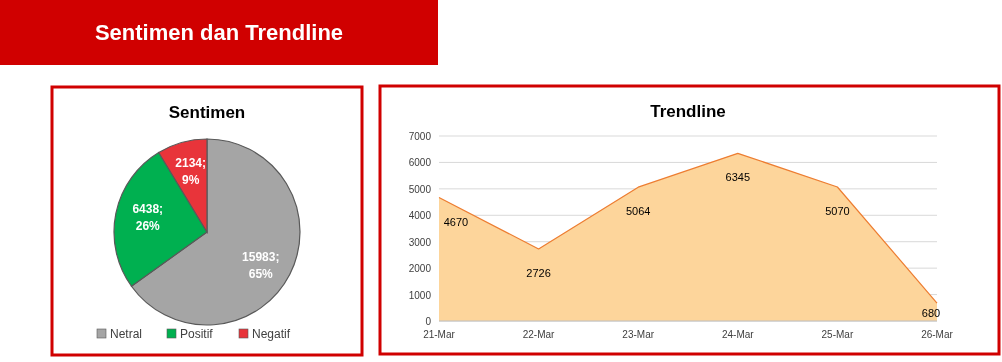  Describe the element at coordinates (197, 334) in the screenshot. I see `legend-label: Positif` at that location.